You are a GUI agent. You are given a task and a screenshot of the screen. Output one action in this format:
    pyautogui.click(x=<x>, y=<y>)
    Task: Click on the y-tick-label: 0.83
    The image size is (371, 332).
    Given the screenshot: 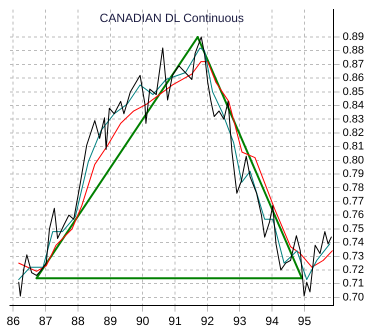 What is the action you would take?
    pyautogui.click(x=353, y=119)
    